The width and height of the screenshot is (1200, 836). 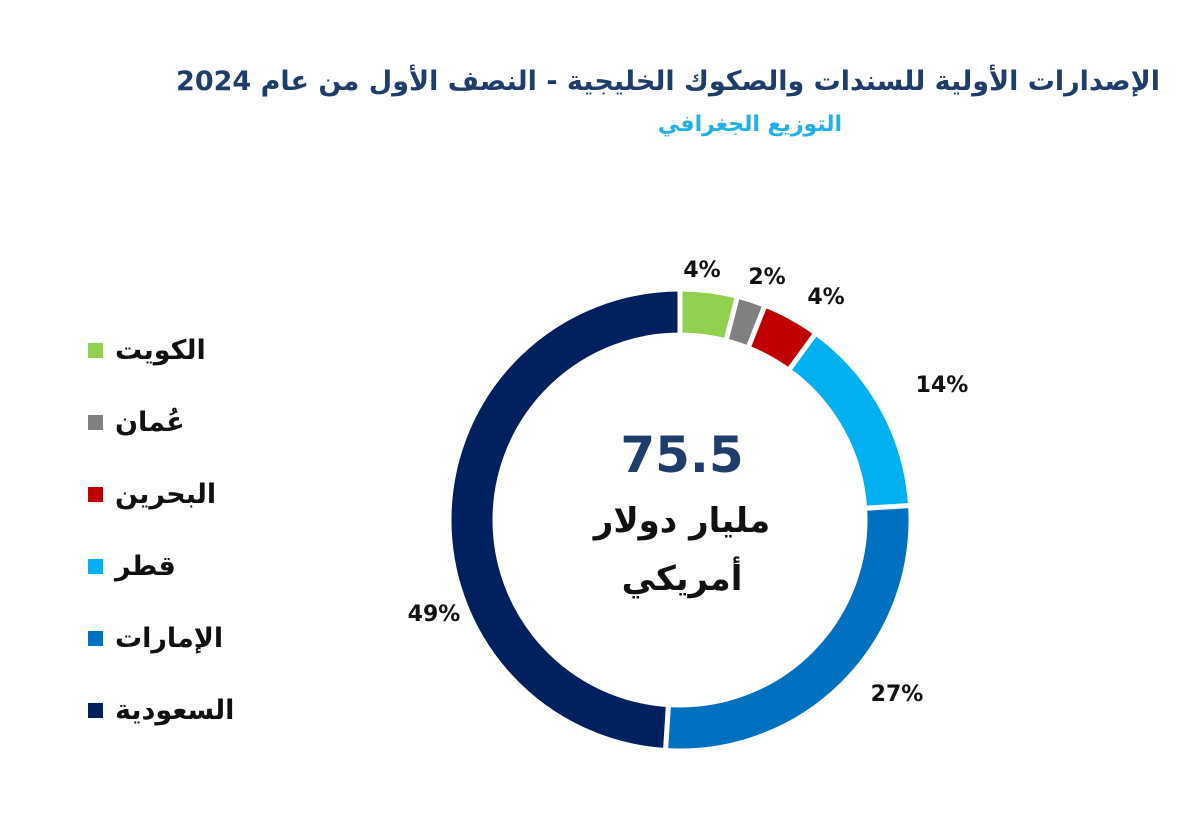 I want to click on legend-item: الإمارات, so click(x=155, y=638).